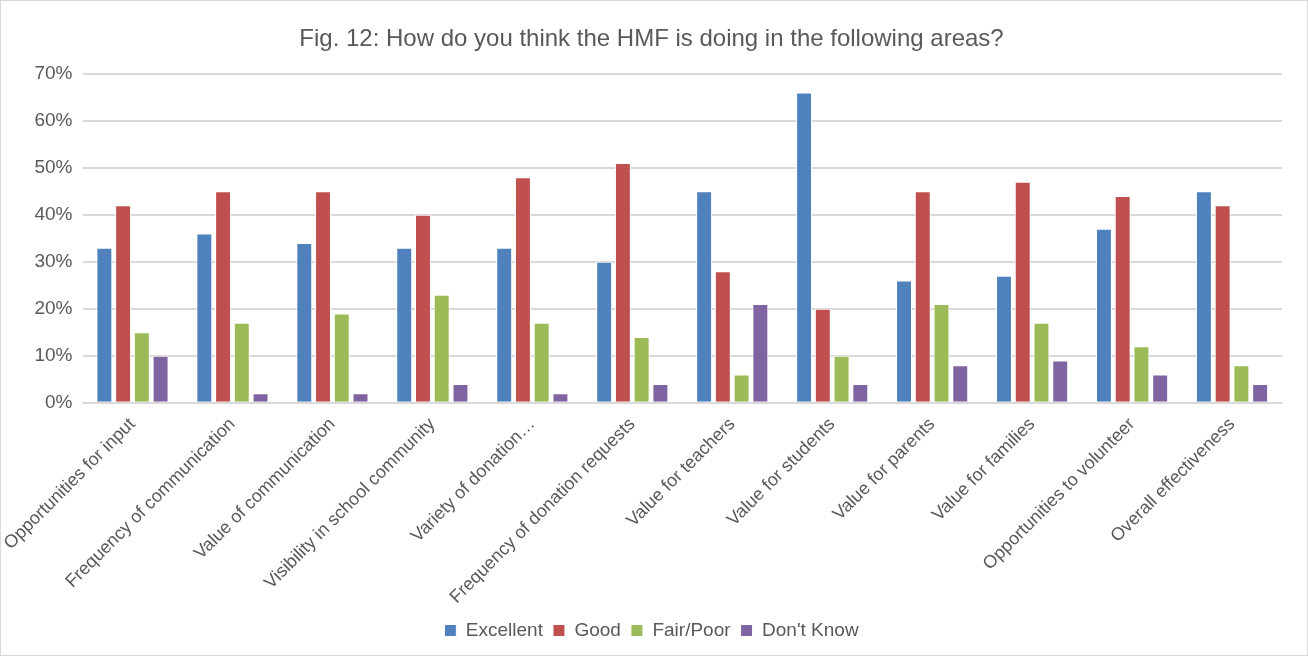  What do you see at coordinates (53, 354) in the screenshot?
I see `y-tick-label: 10%` at bounding box center [53, 354].